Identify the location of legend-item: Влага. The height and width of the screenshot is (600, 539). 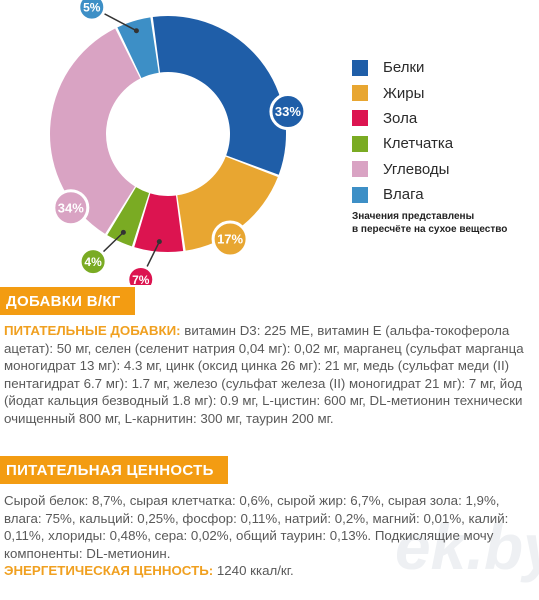
(402, 194).